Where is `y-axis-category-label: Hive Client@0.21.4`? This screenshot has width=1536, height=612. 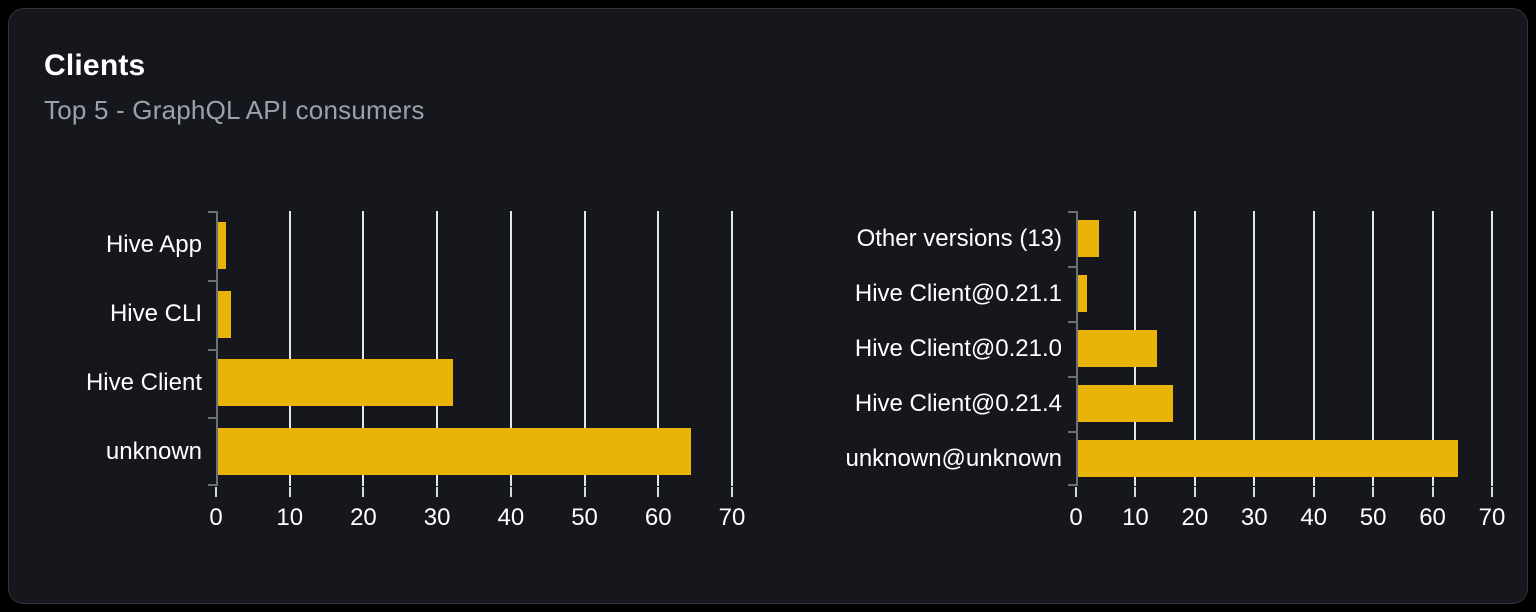
y-axis-category-label: Hive Client@0.21.4 is located at coordinates (958, 403).